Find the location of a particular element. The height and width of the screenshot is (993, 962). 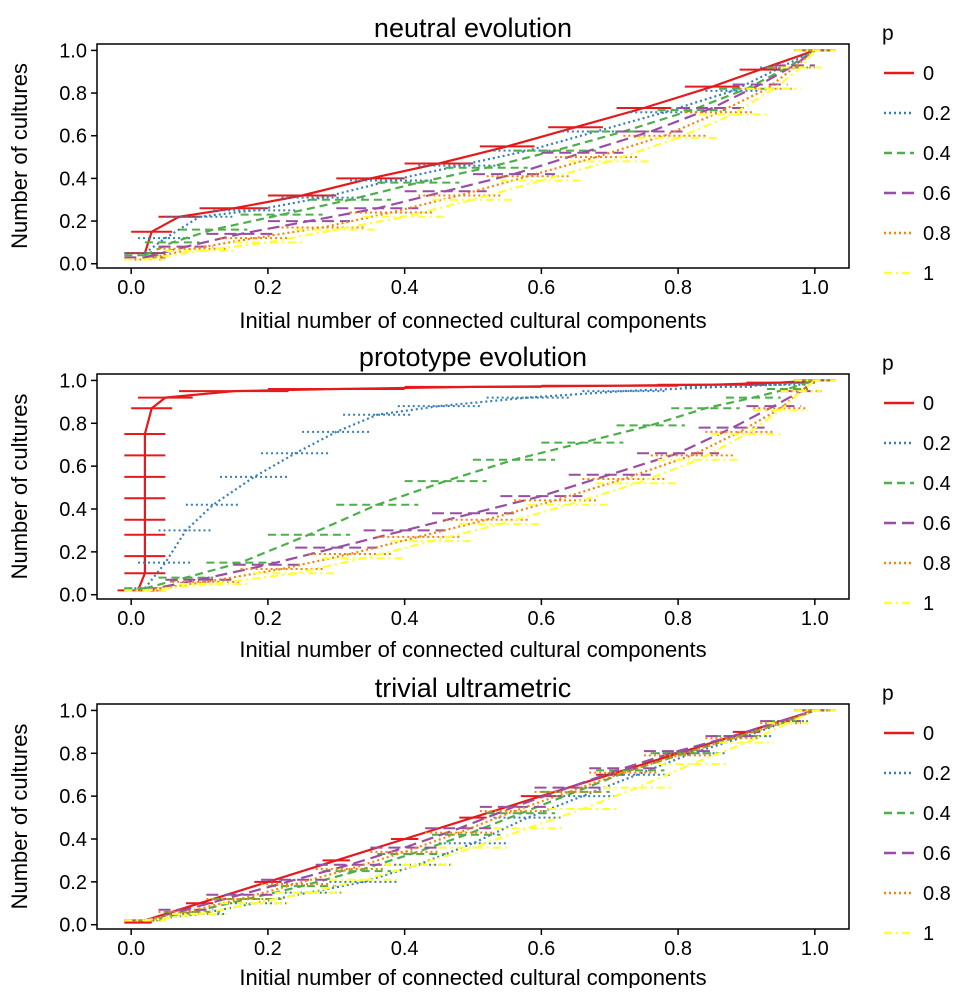

panel-title: prototype evolution is located at coordinates (473, 357).